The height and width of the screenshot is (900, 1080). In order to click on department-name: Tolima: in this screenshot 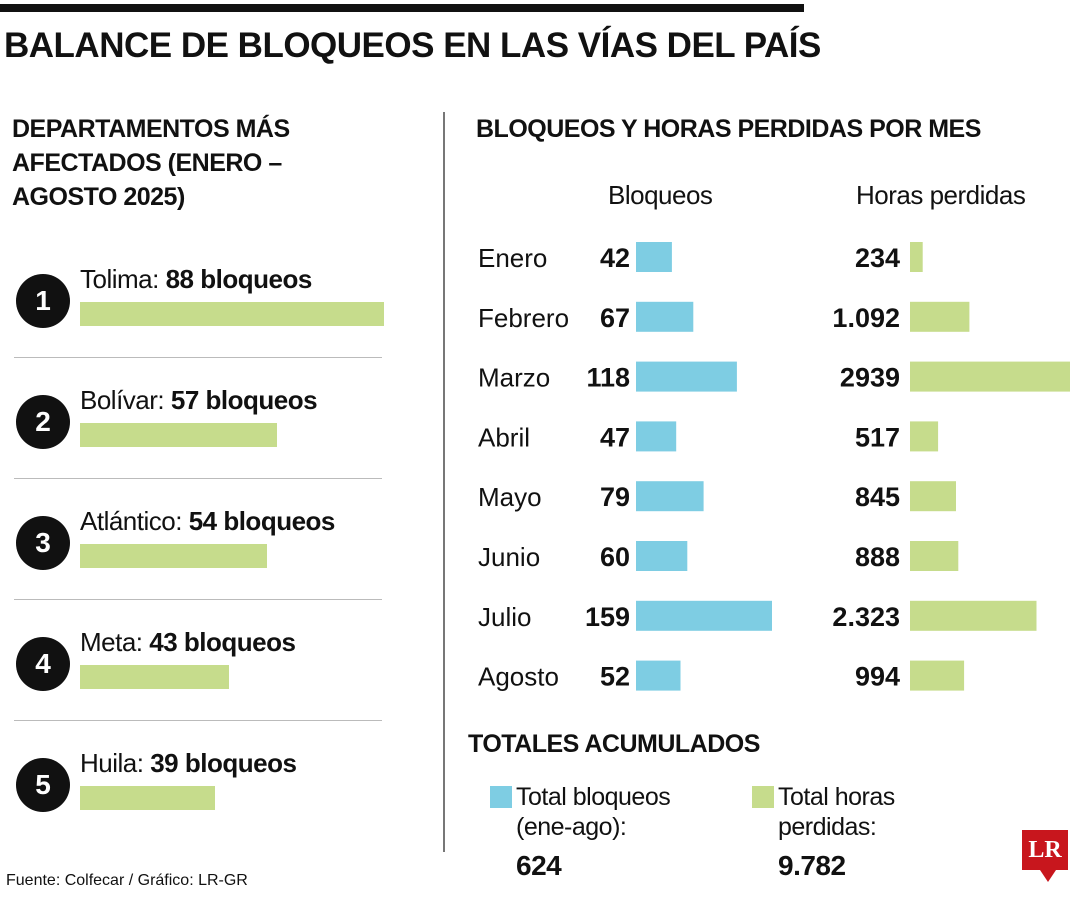, I will do `click(119, 279)`.